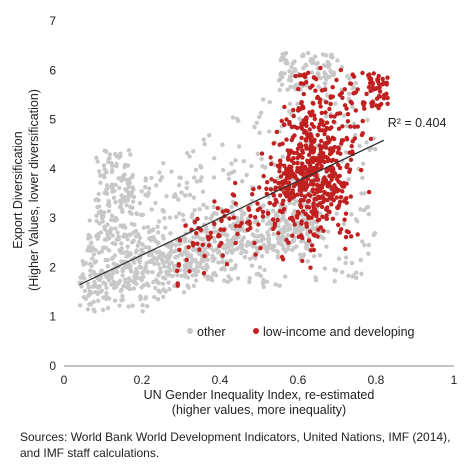  Describe the element at coordinates (454, 380) in the screenshot. I see `x-tick-label: 1` at that location.